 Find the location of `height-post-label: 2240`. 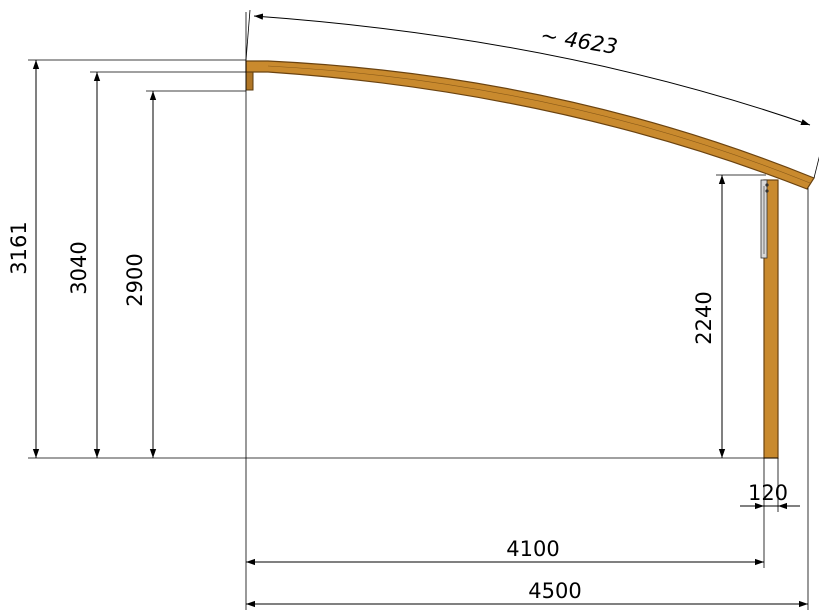

height-post-label: 2240 is located at coordinates (704, 317).